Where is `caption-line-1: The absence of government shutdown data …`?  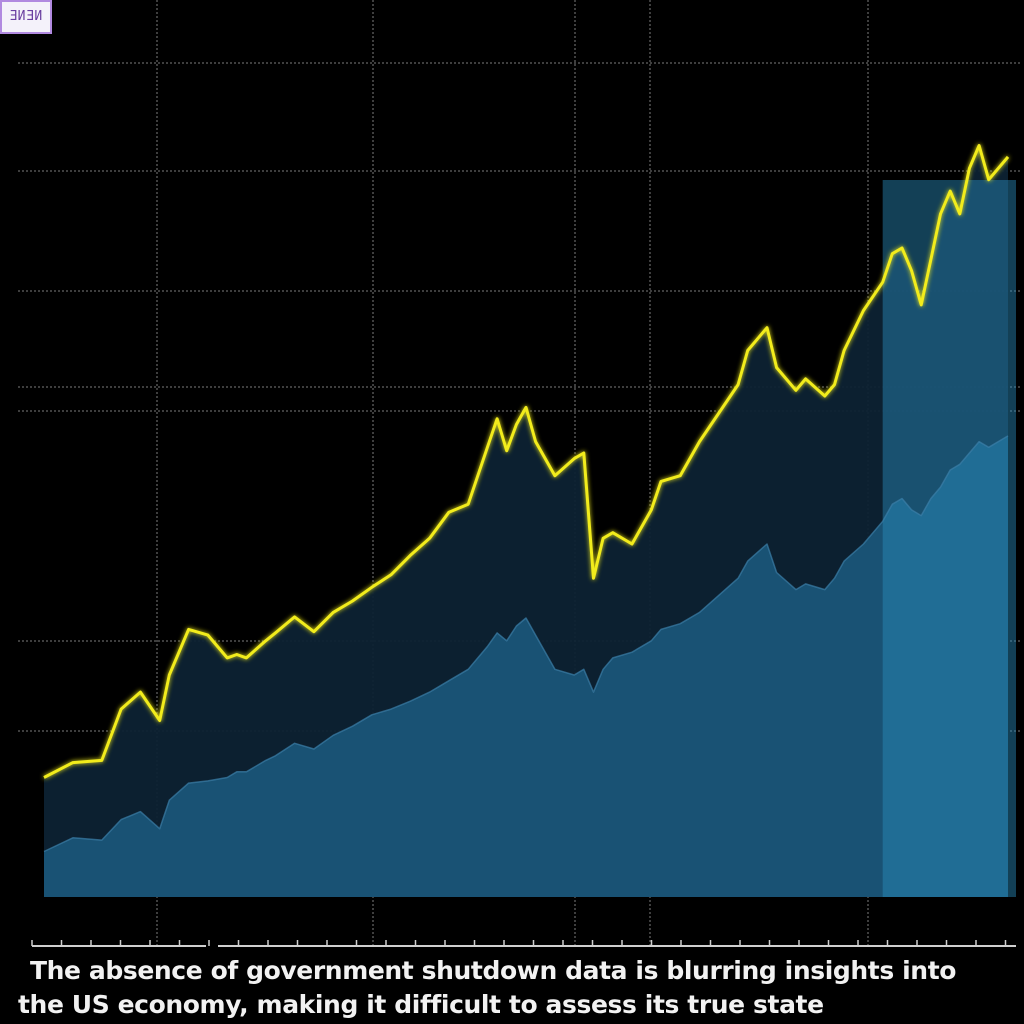
caption-line-1: The absence of government shutdown data … is located at coordinates (493, 970).